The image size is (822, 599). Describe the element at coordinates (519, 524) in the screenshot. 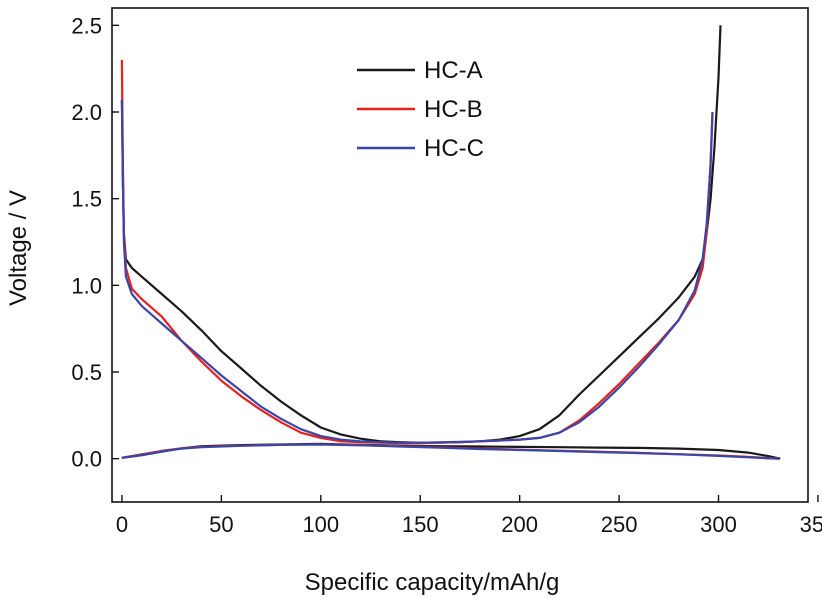

I see `x-tick-label: 200` at that location.